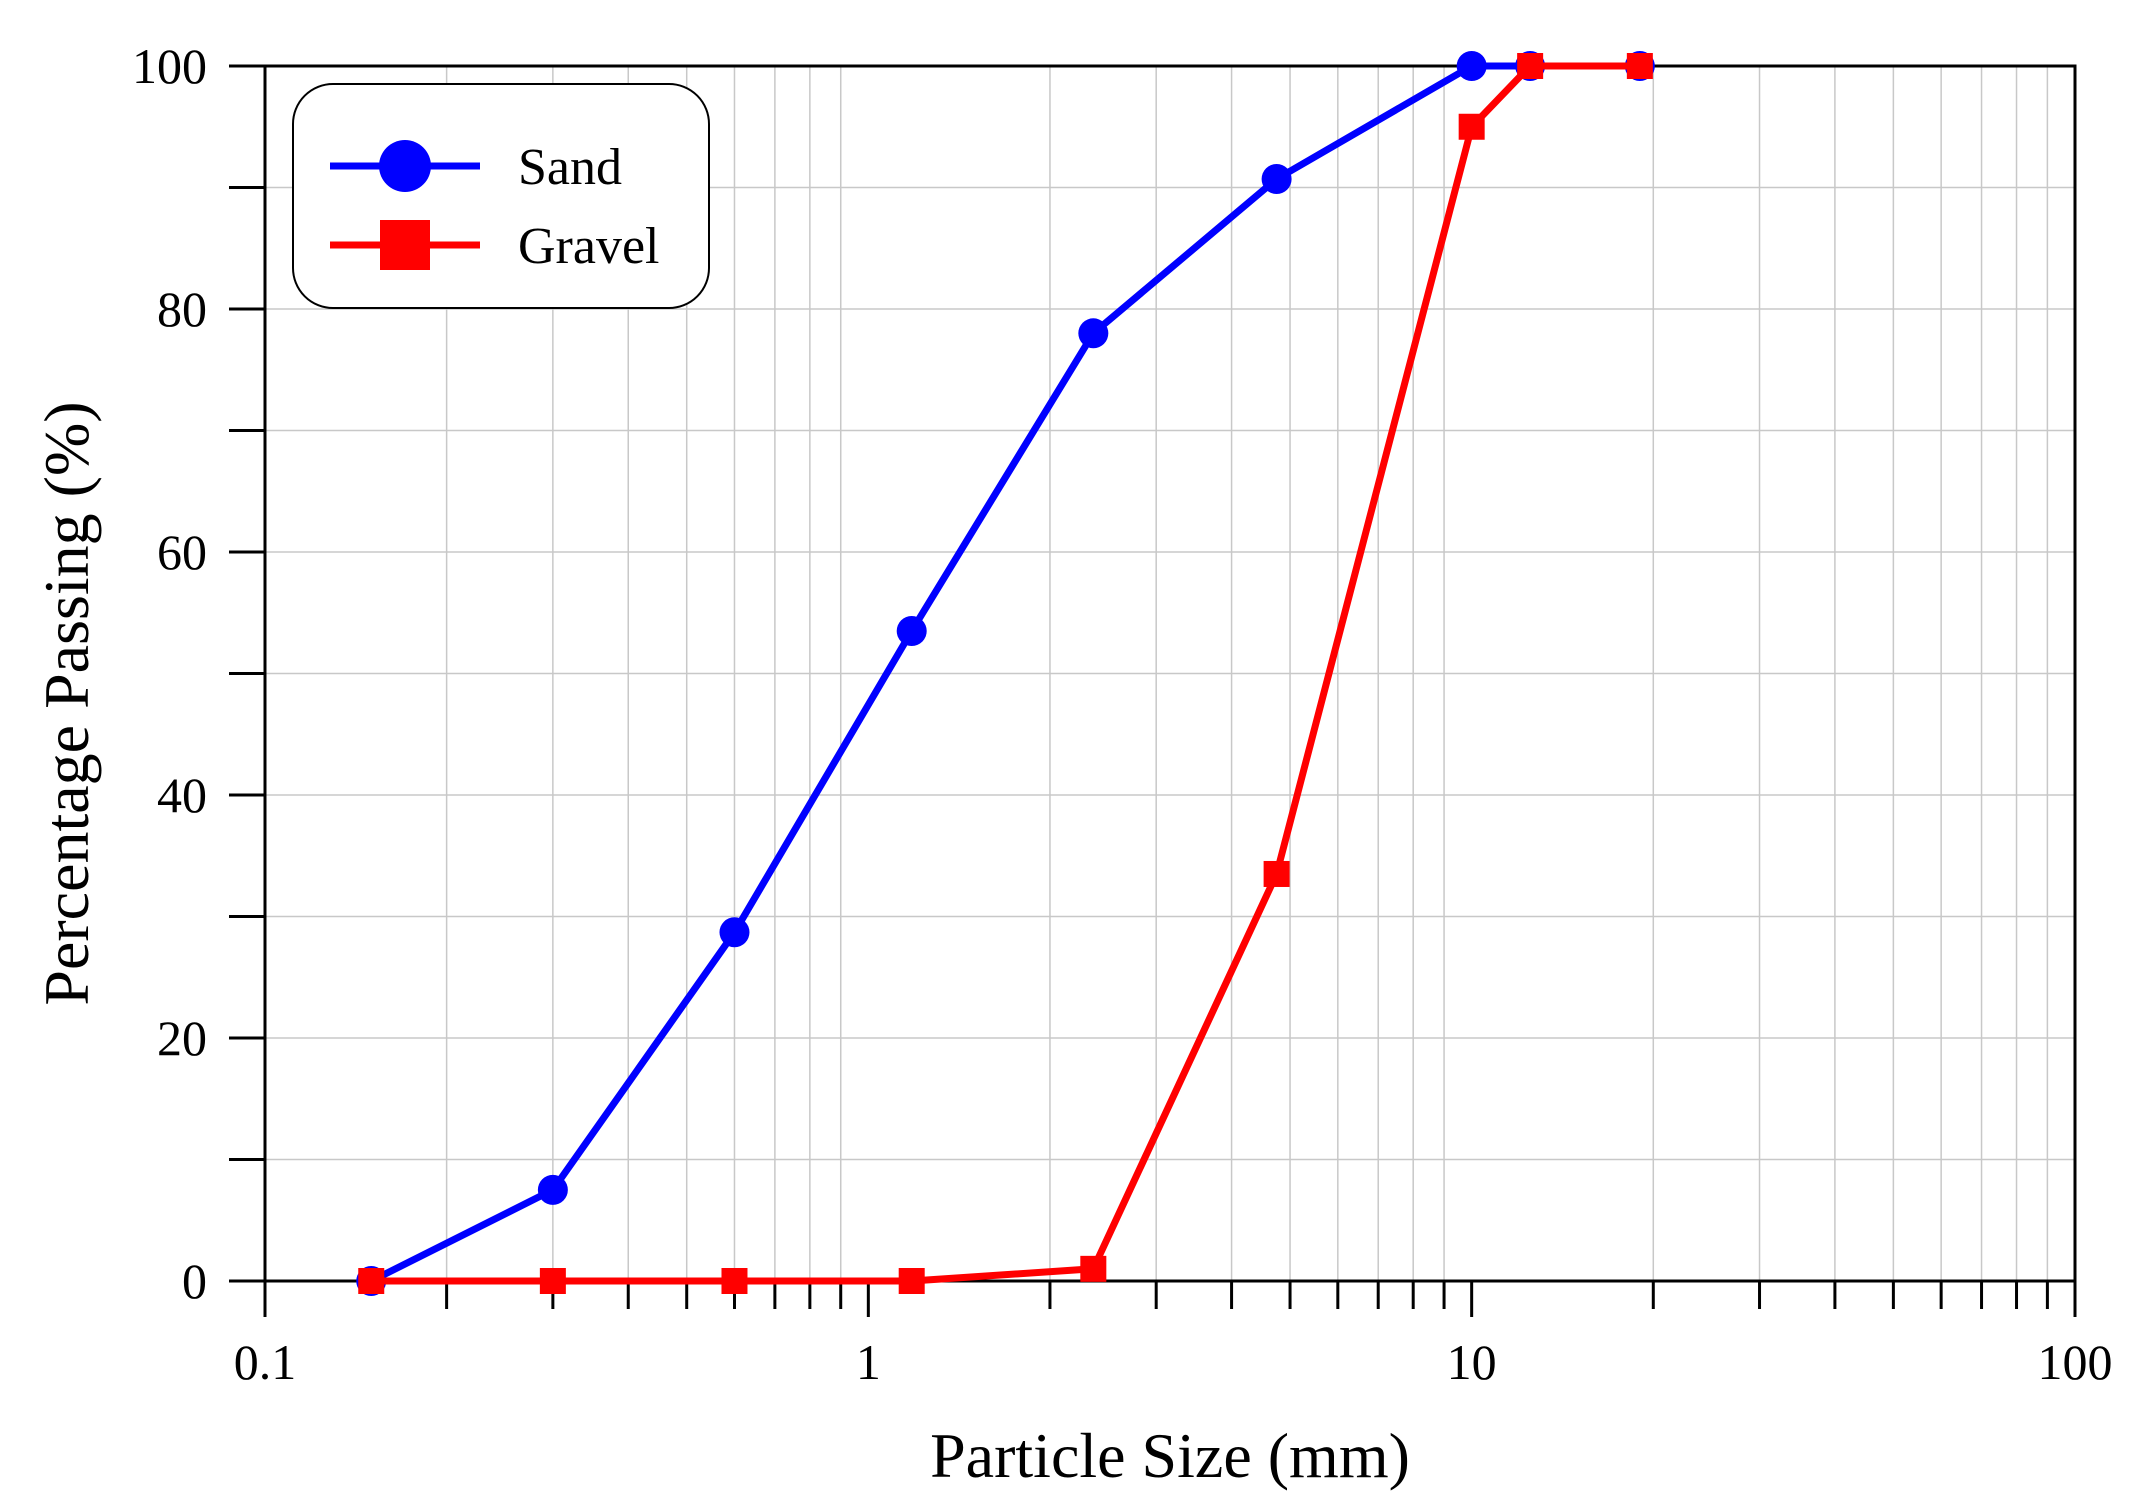 Image resolution: width=2148 pixels, height=1508 pixels. Describe the element at coordinates (405, 166) in the screenshot. I see `legend-marker-sand` at that location.